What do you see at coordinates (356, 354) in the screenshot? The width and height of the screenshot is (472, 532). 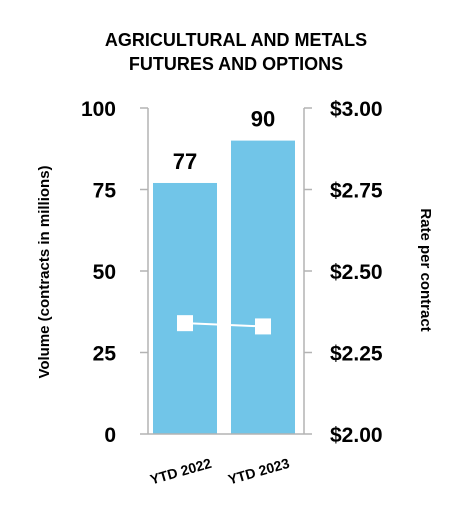 I see `y2-tick-label-1: $2.25` at bounding box center [356, 354].